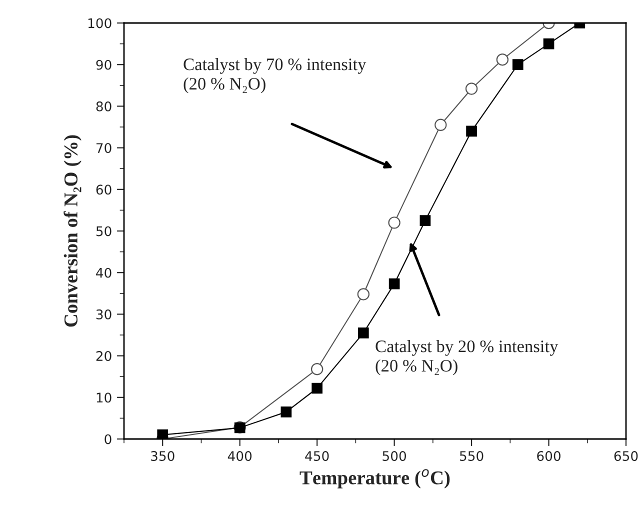  What do you see at coordinates (73, 231) in the screenshot?
I see `y-axis-title: Conversion of N₂O (%)` at bounding box center [73, 231].